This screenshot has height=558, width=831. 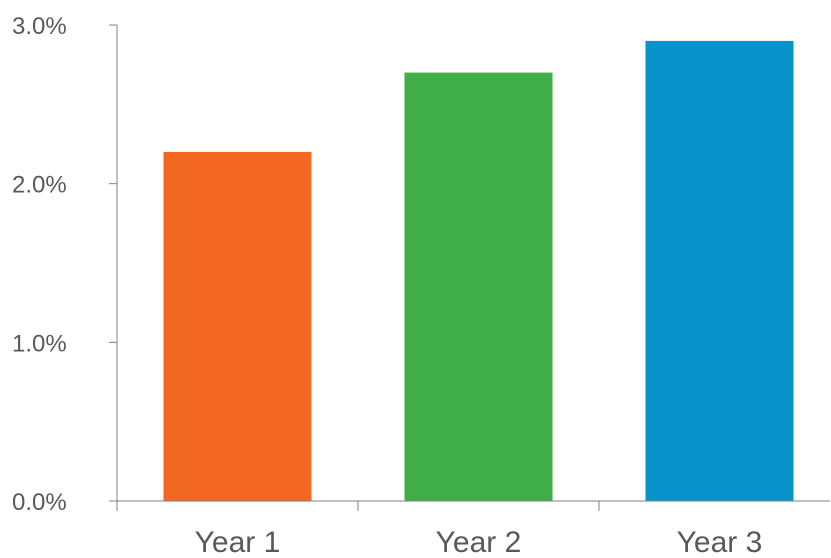 What do you see at coordinates (238, 542) in the screenshot?
I see `x-tick-label: Year 1` at bounding box center [238, 542].